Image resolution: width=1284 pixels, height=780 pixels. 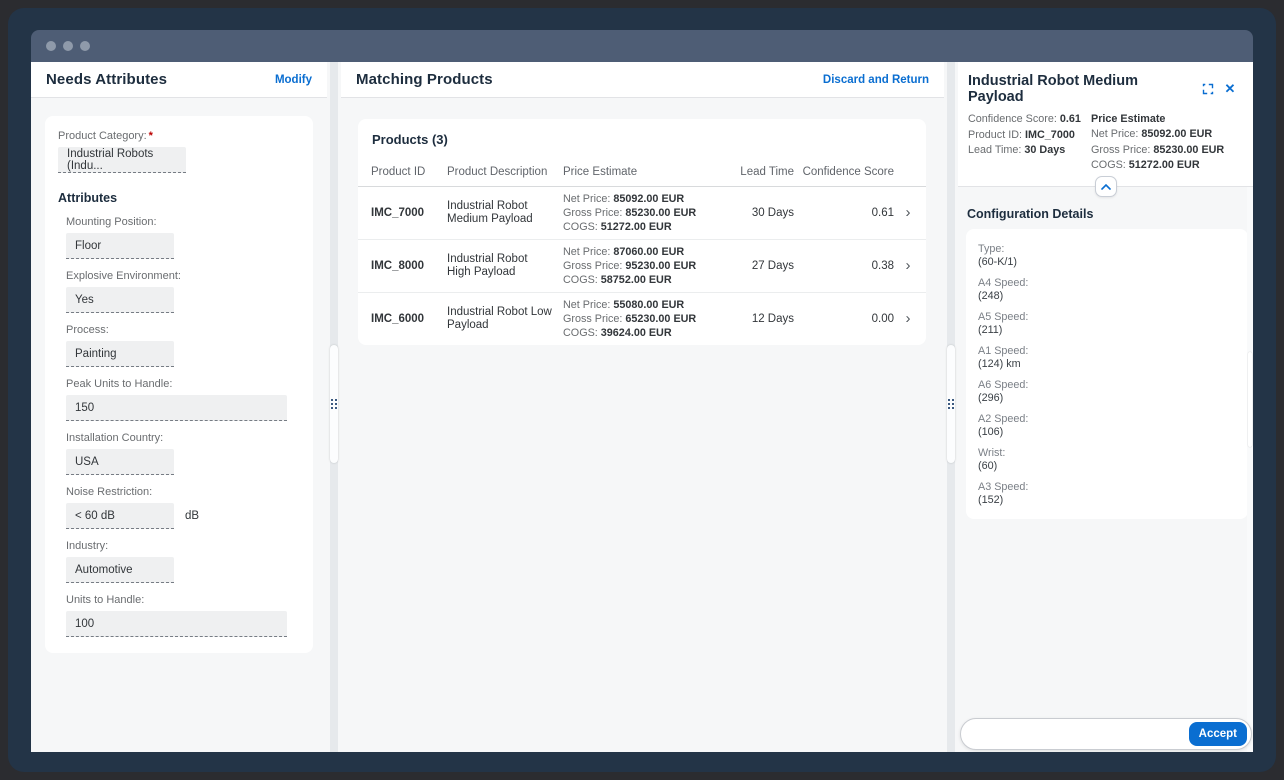 What do you see at coordinates (1230, 88) in the screenshot?
I see `close-icon: ✕` at bounding box center [1230, 88].